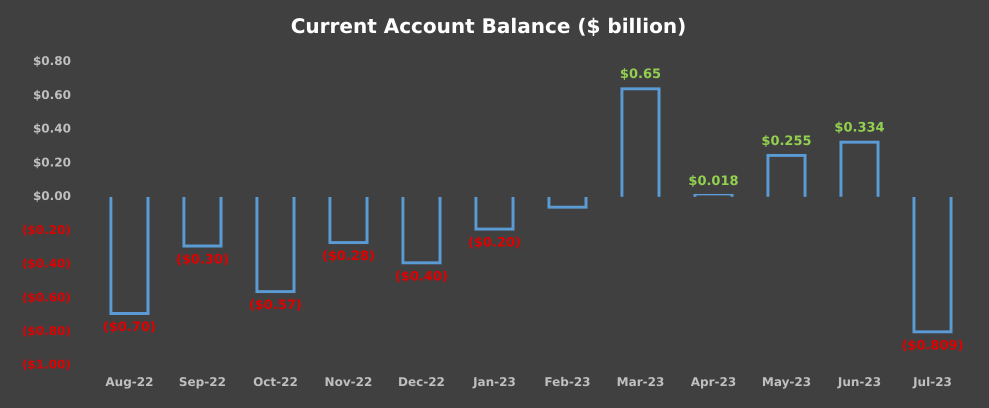 This screenshot has height=408, width=989. I want to click on x-tick-label: Sep-22, so click(202, 381).